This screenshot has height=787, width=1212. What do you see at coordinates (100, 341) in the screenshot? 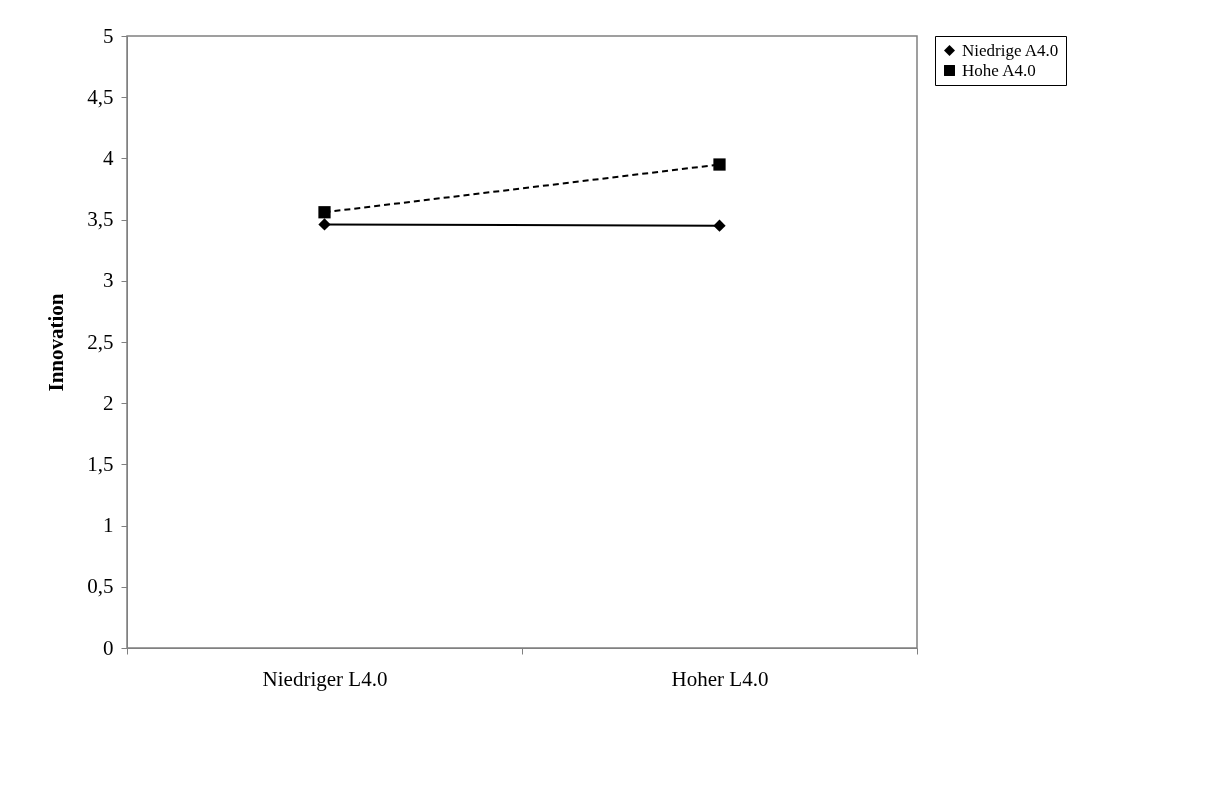
I see `y-tick-label: 2,5` at bounding box center [100, 341].